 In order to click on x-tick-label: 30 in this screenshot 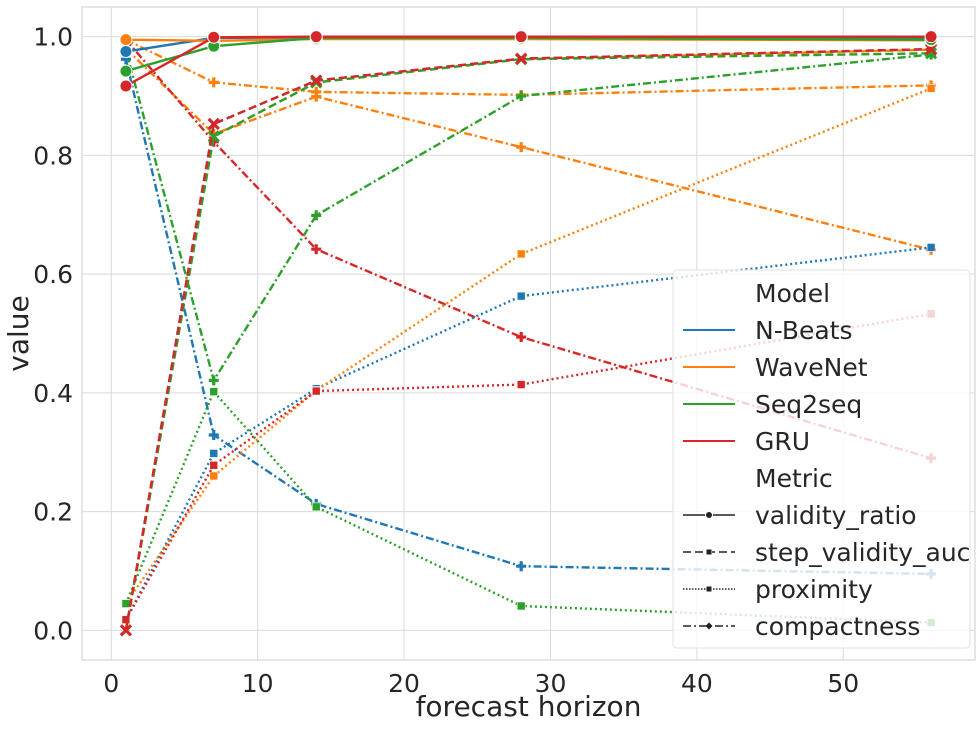, I will do `click(551, 683)`.